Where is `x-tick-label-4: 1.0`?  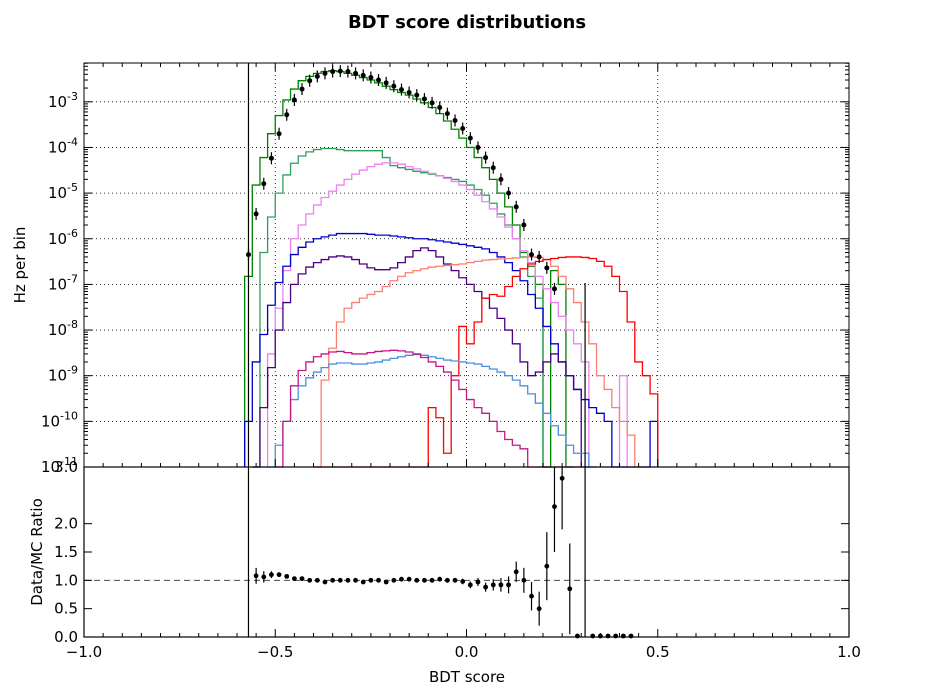 x-tick-label-4: 1.0 is located at coordinates (849, 652).